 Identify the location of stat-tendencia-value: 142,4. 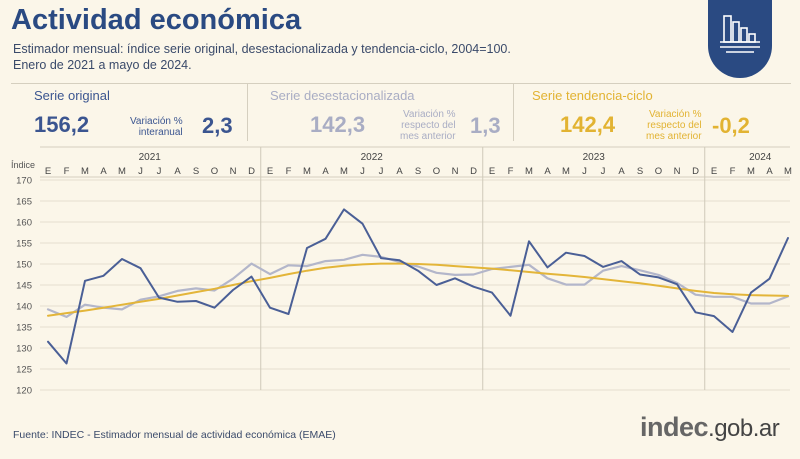
(588, 124).